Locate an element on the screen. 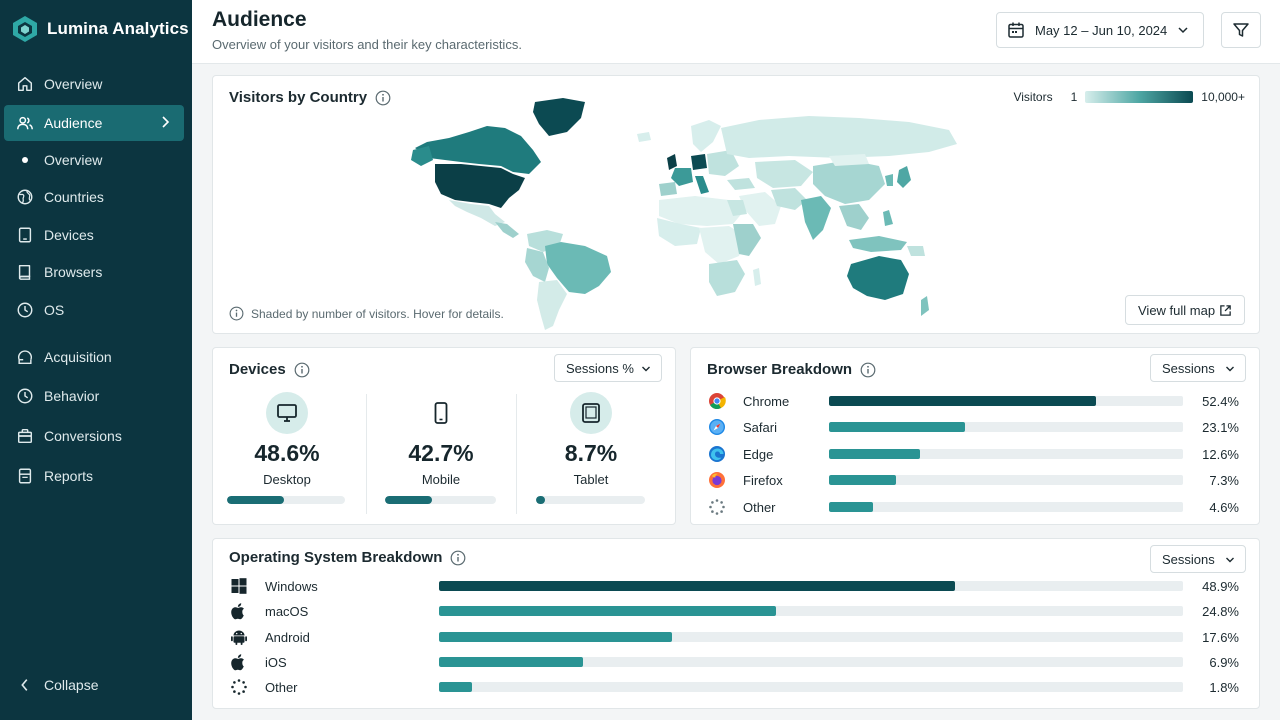  chrome-icon is located at coordinates (717, 401).